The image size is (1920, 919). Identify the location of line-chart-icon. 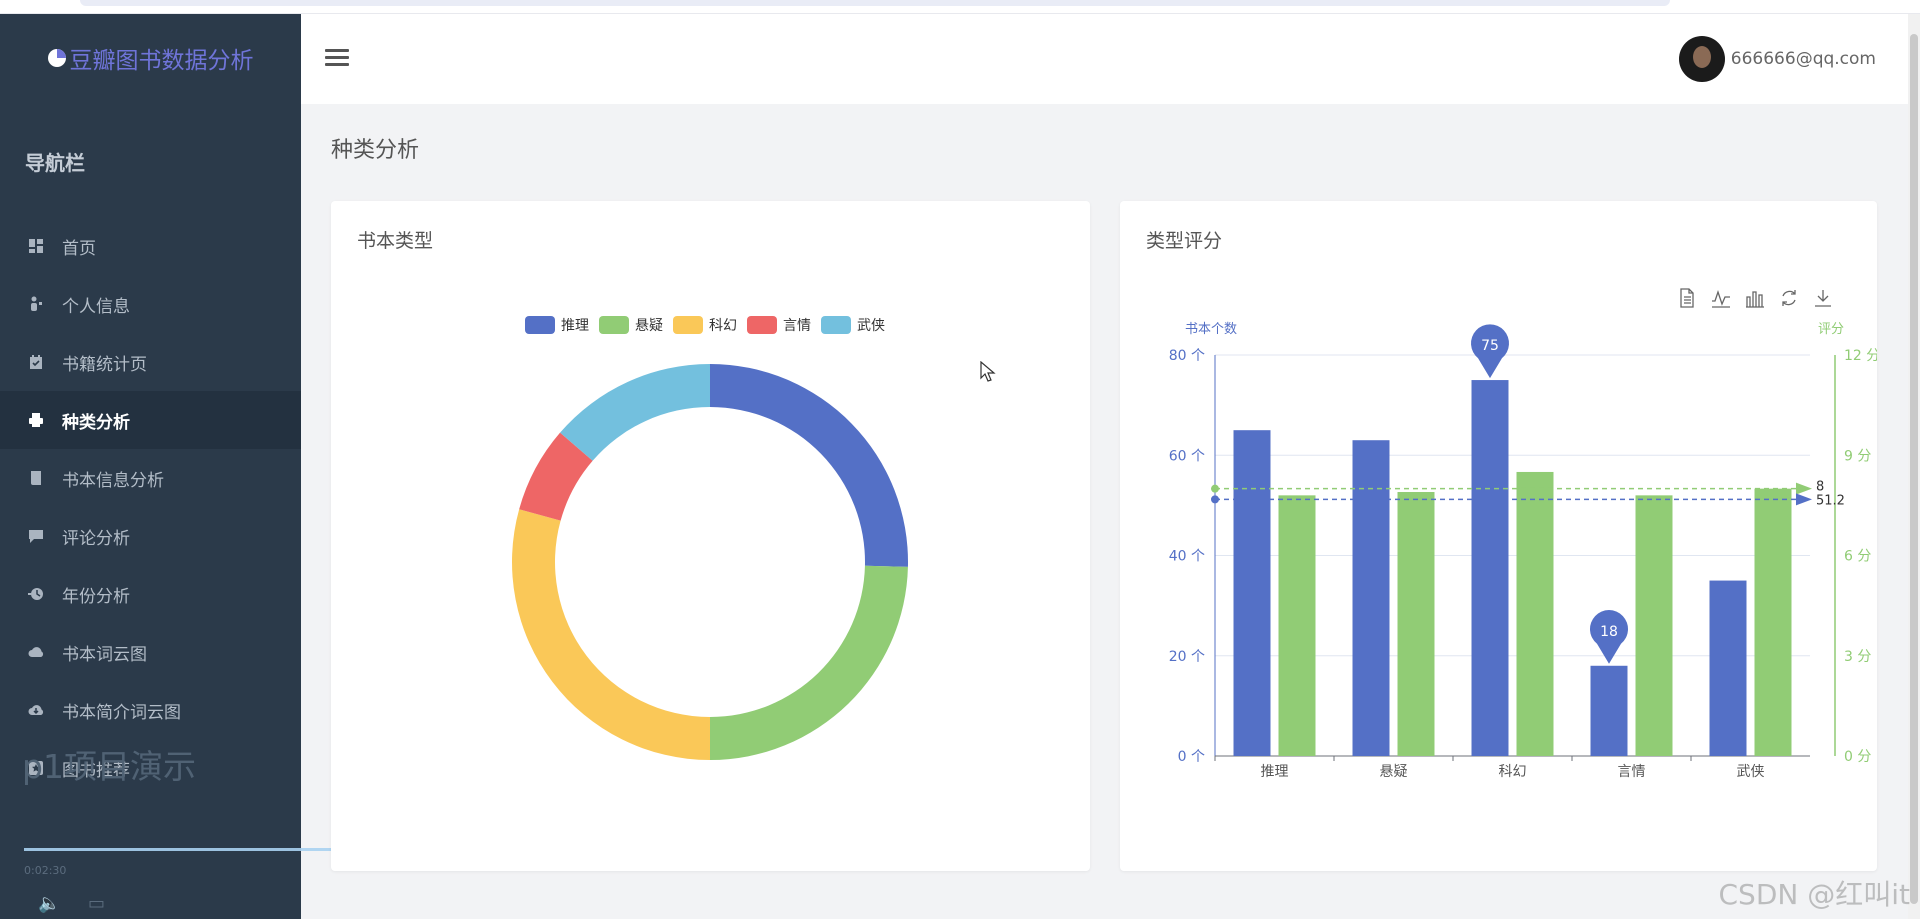
(1721, 298).